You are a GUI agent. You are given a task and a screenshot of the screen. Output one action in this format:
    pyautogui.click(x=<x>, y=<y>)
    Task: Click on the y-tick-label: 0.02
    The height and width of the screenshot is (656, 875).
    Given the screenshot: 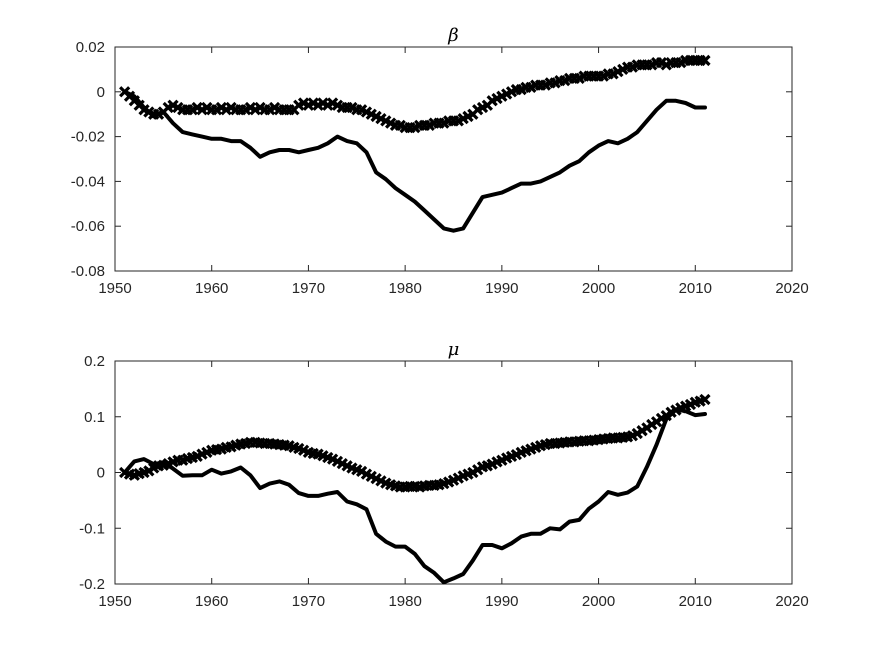 What is the action you would take?
    pyautogui.click(x=90, y=47)
    